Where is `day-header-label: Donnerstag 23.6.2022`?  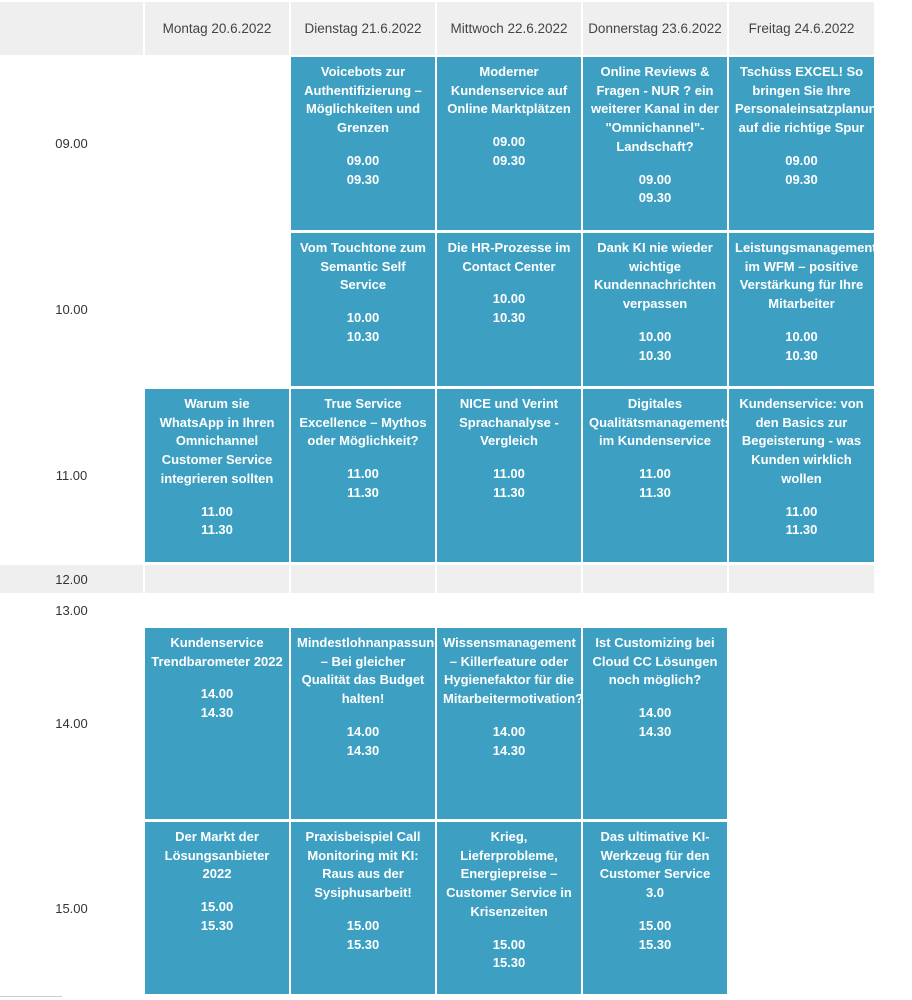
day-header-label: Donnerstag 23.6.2022 is located at coordinates (655, 28).